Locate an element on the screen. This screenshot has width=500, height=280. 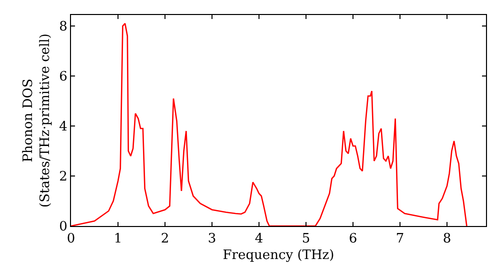
y-tick-label: 2 is located at coordinates (63, 177).